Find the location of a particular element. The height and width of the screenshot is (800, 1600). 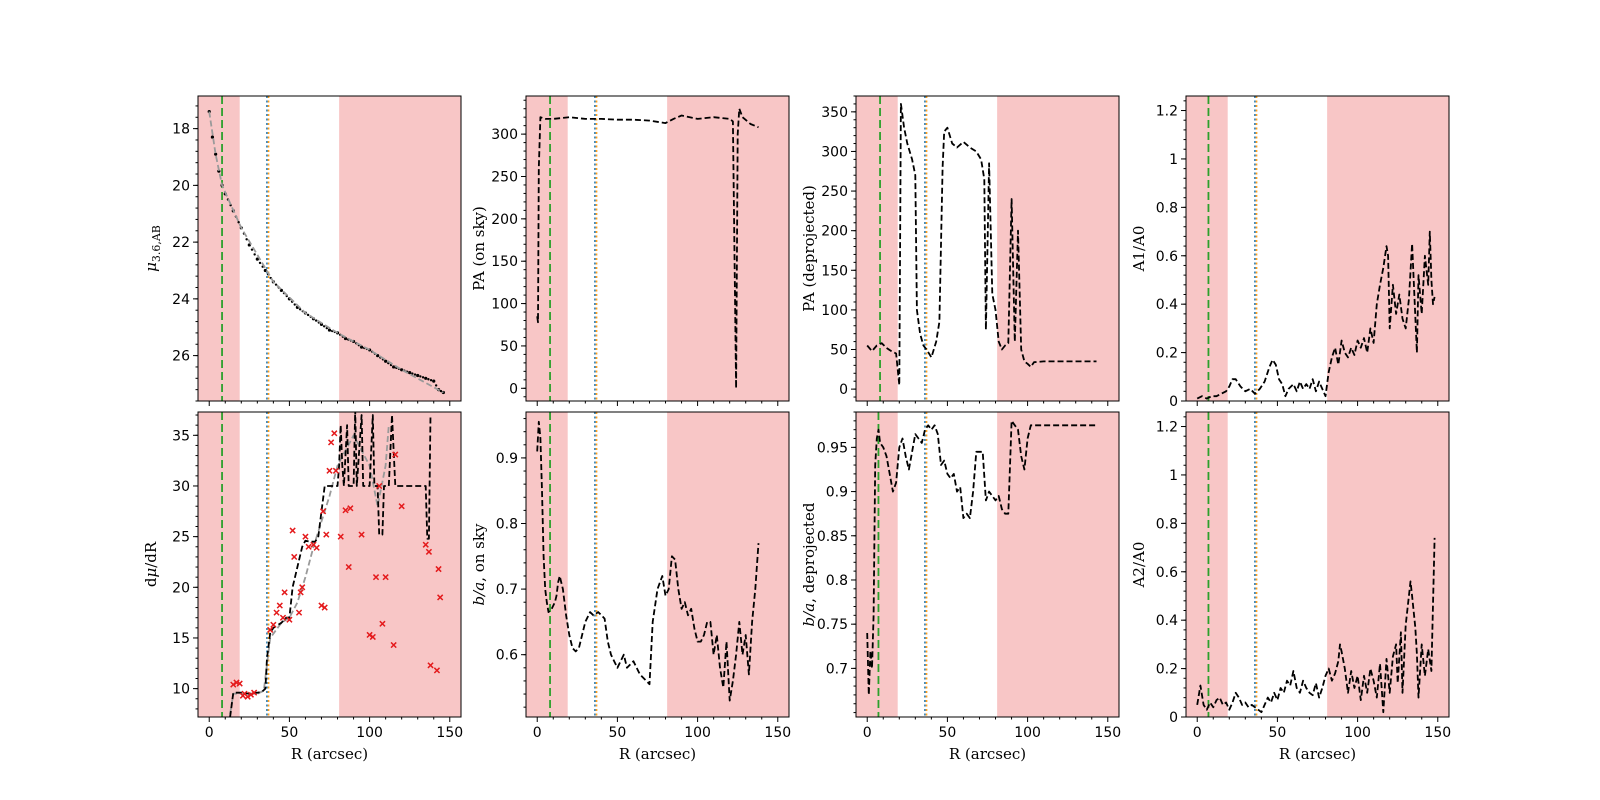

y-tick-label: 250 is located at coordinates (504, 177).